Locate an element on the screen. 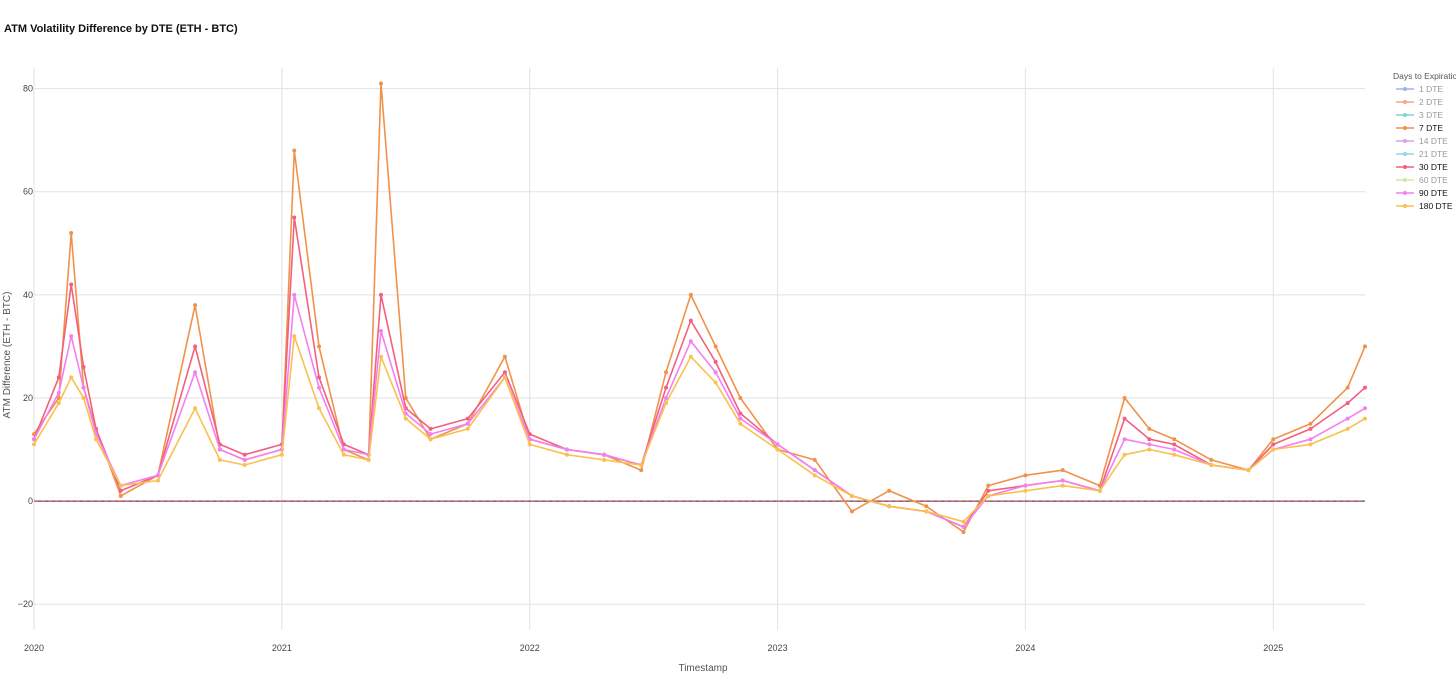 The height and width of the screenshot is (695, 1456). x-tick-label: 2021 is located at coordinates (282, 648).